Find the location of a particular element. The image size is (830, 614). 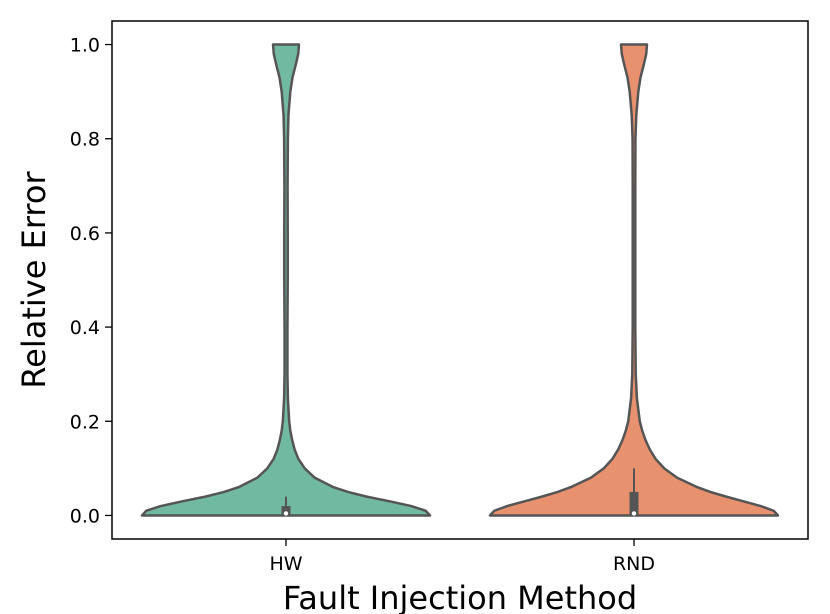

x-tick-label-1: RND is located at coordinates (634, 564).